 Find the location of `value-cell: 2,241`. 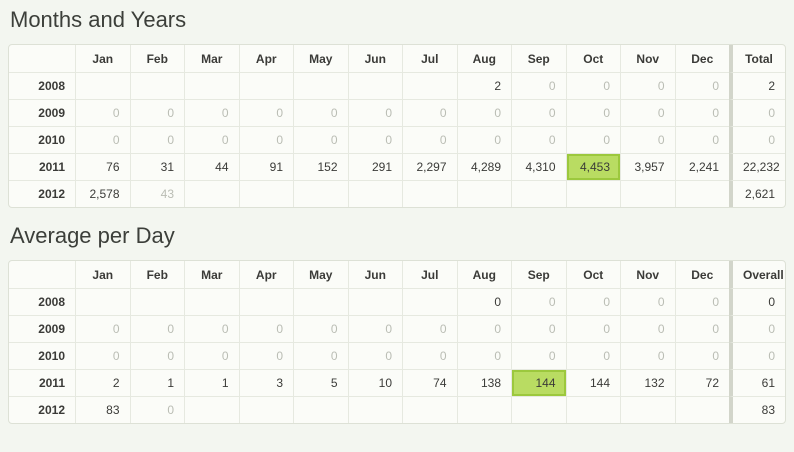

value-cell: 2,241 is located at coordinates (701, 166).